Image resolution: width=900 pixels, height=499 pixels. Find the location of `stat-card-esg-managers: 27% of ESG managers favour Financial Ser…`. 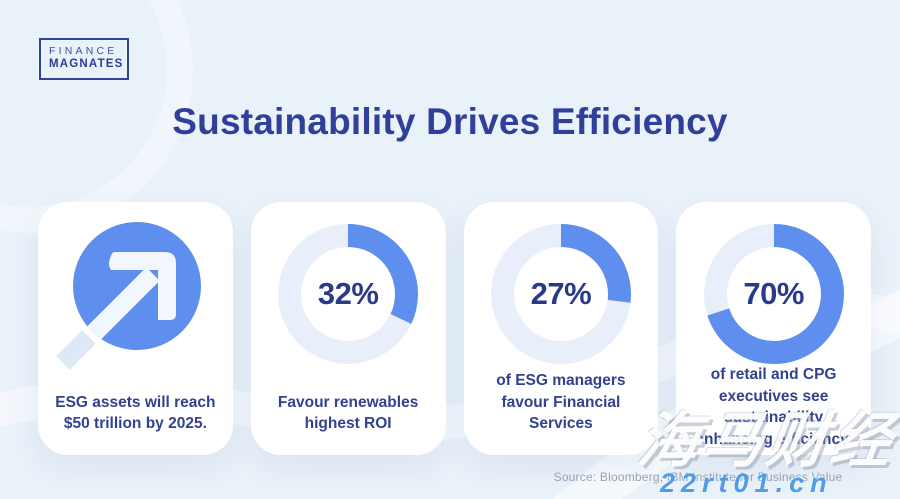

stat-card-esg-managers: 27% of ESG managers favour Financial Ser… is located at coordinates (561, 328).